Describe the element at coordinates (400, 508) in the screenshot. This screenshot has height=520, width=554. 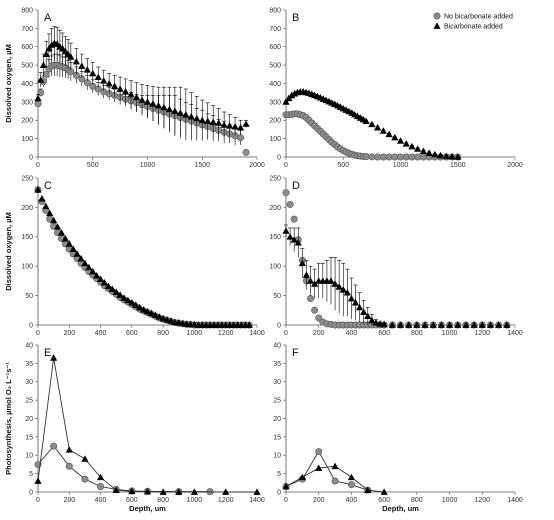
I see `x-axis-label: Depth, um` at that location.